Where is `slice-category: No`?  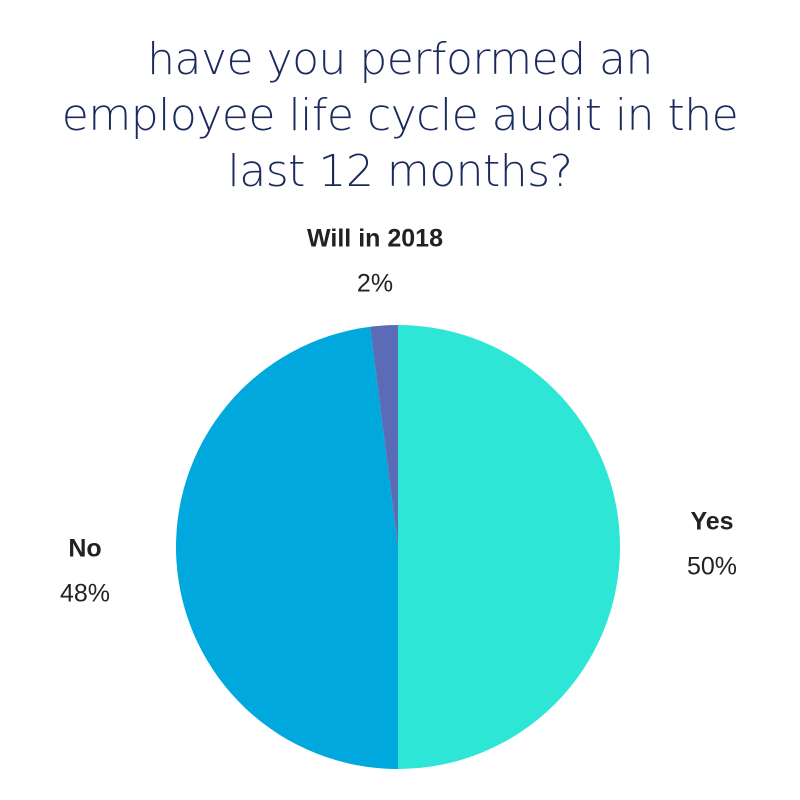
slice-category: No is located at coordinates (84, 549).